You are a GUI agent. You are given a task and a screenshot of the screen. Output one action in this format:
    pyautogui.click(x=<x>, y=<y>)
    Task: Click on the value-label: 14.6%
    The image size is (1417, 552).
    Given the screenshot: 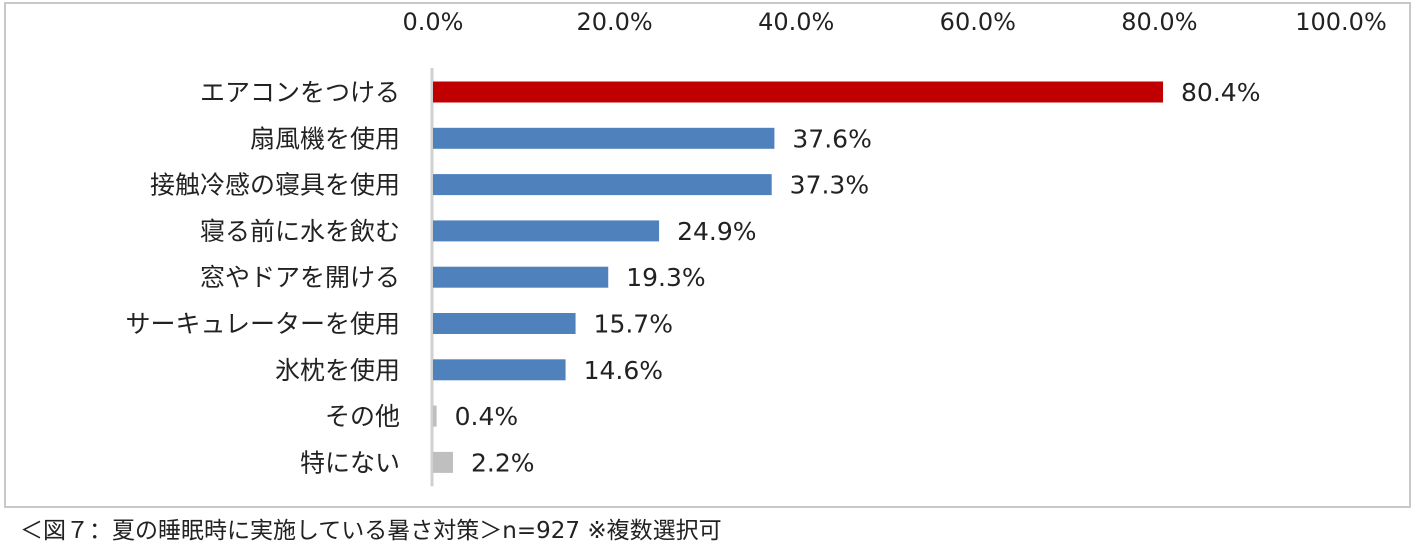 What is the action you would take?
    pyautogui.click(x=623, y=370)
    